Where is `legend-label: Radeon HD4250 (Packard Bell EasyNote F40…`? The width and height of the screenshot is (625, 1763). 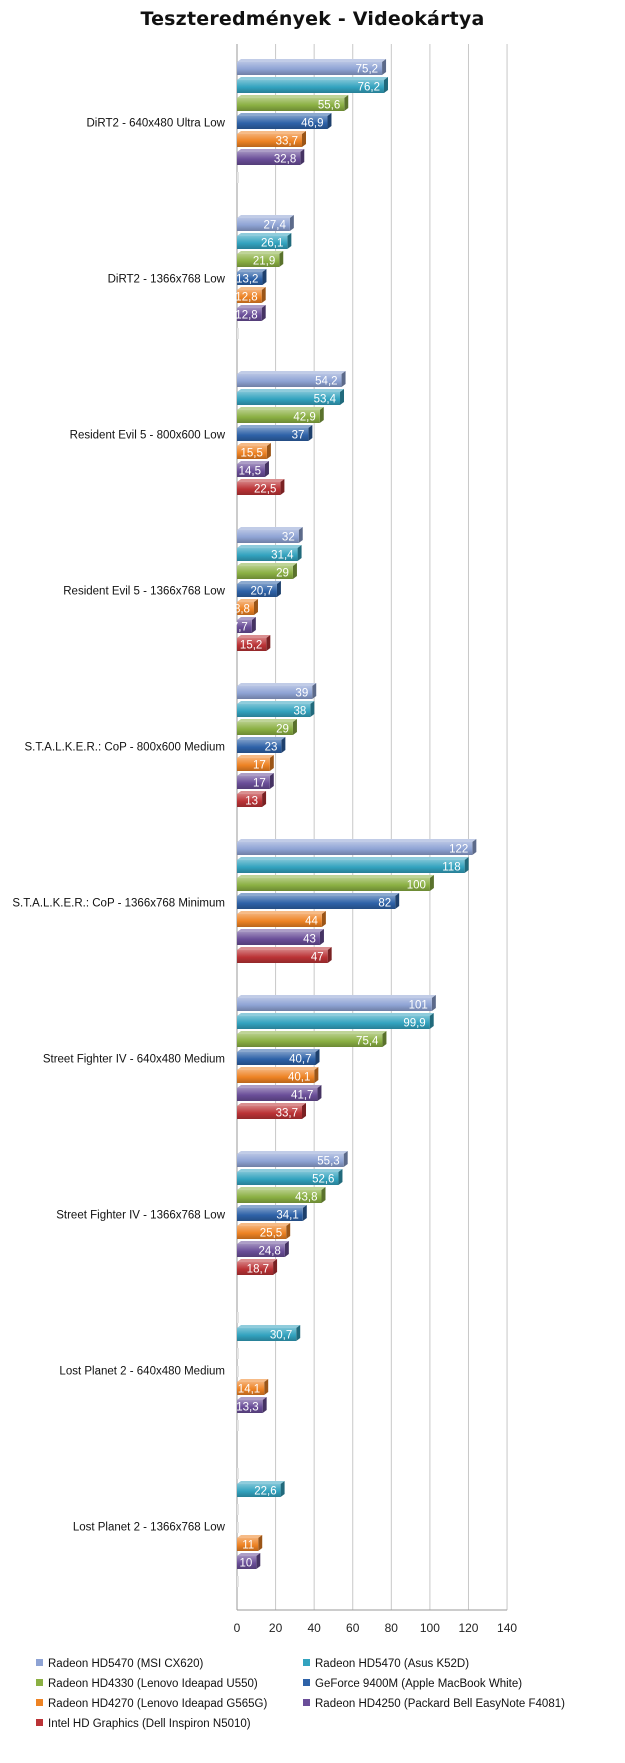
legend-label: Radeon HD4250 (Packard Bell EasyNote F40… is located at coordinates (440, 1704).